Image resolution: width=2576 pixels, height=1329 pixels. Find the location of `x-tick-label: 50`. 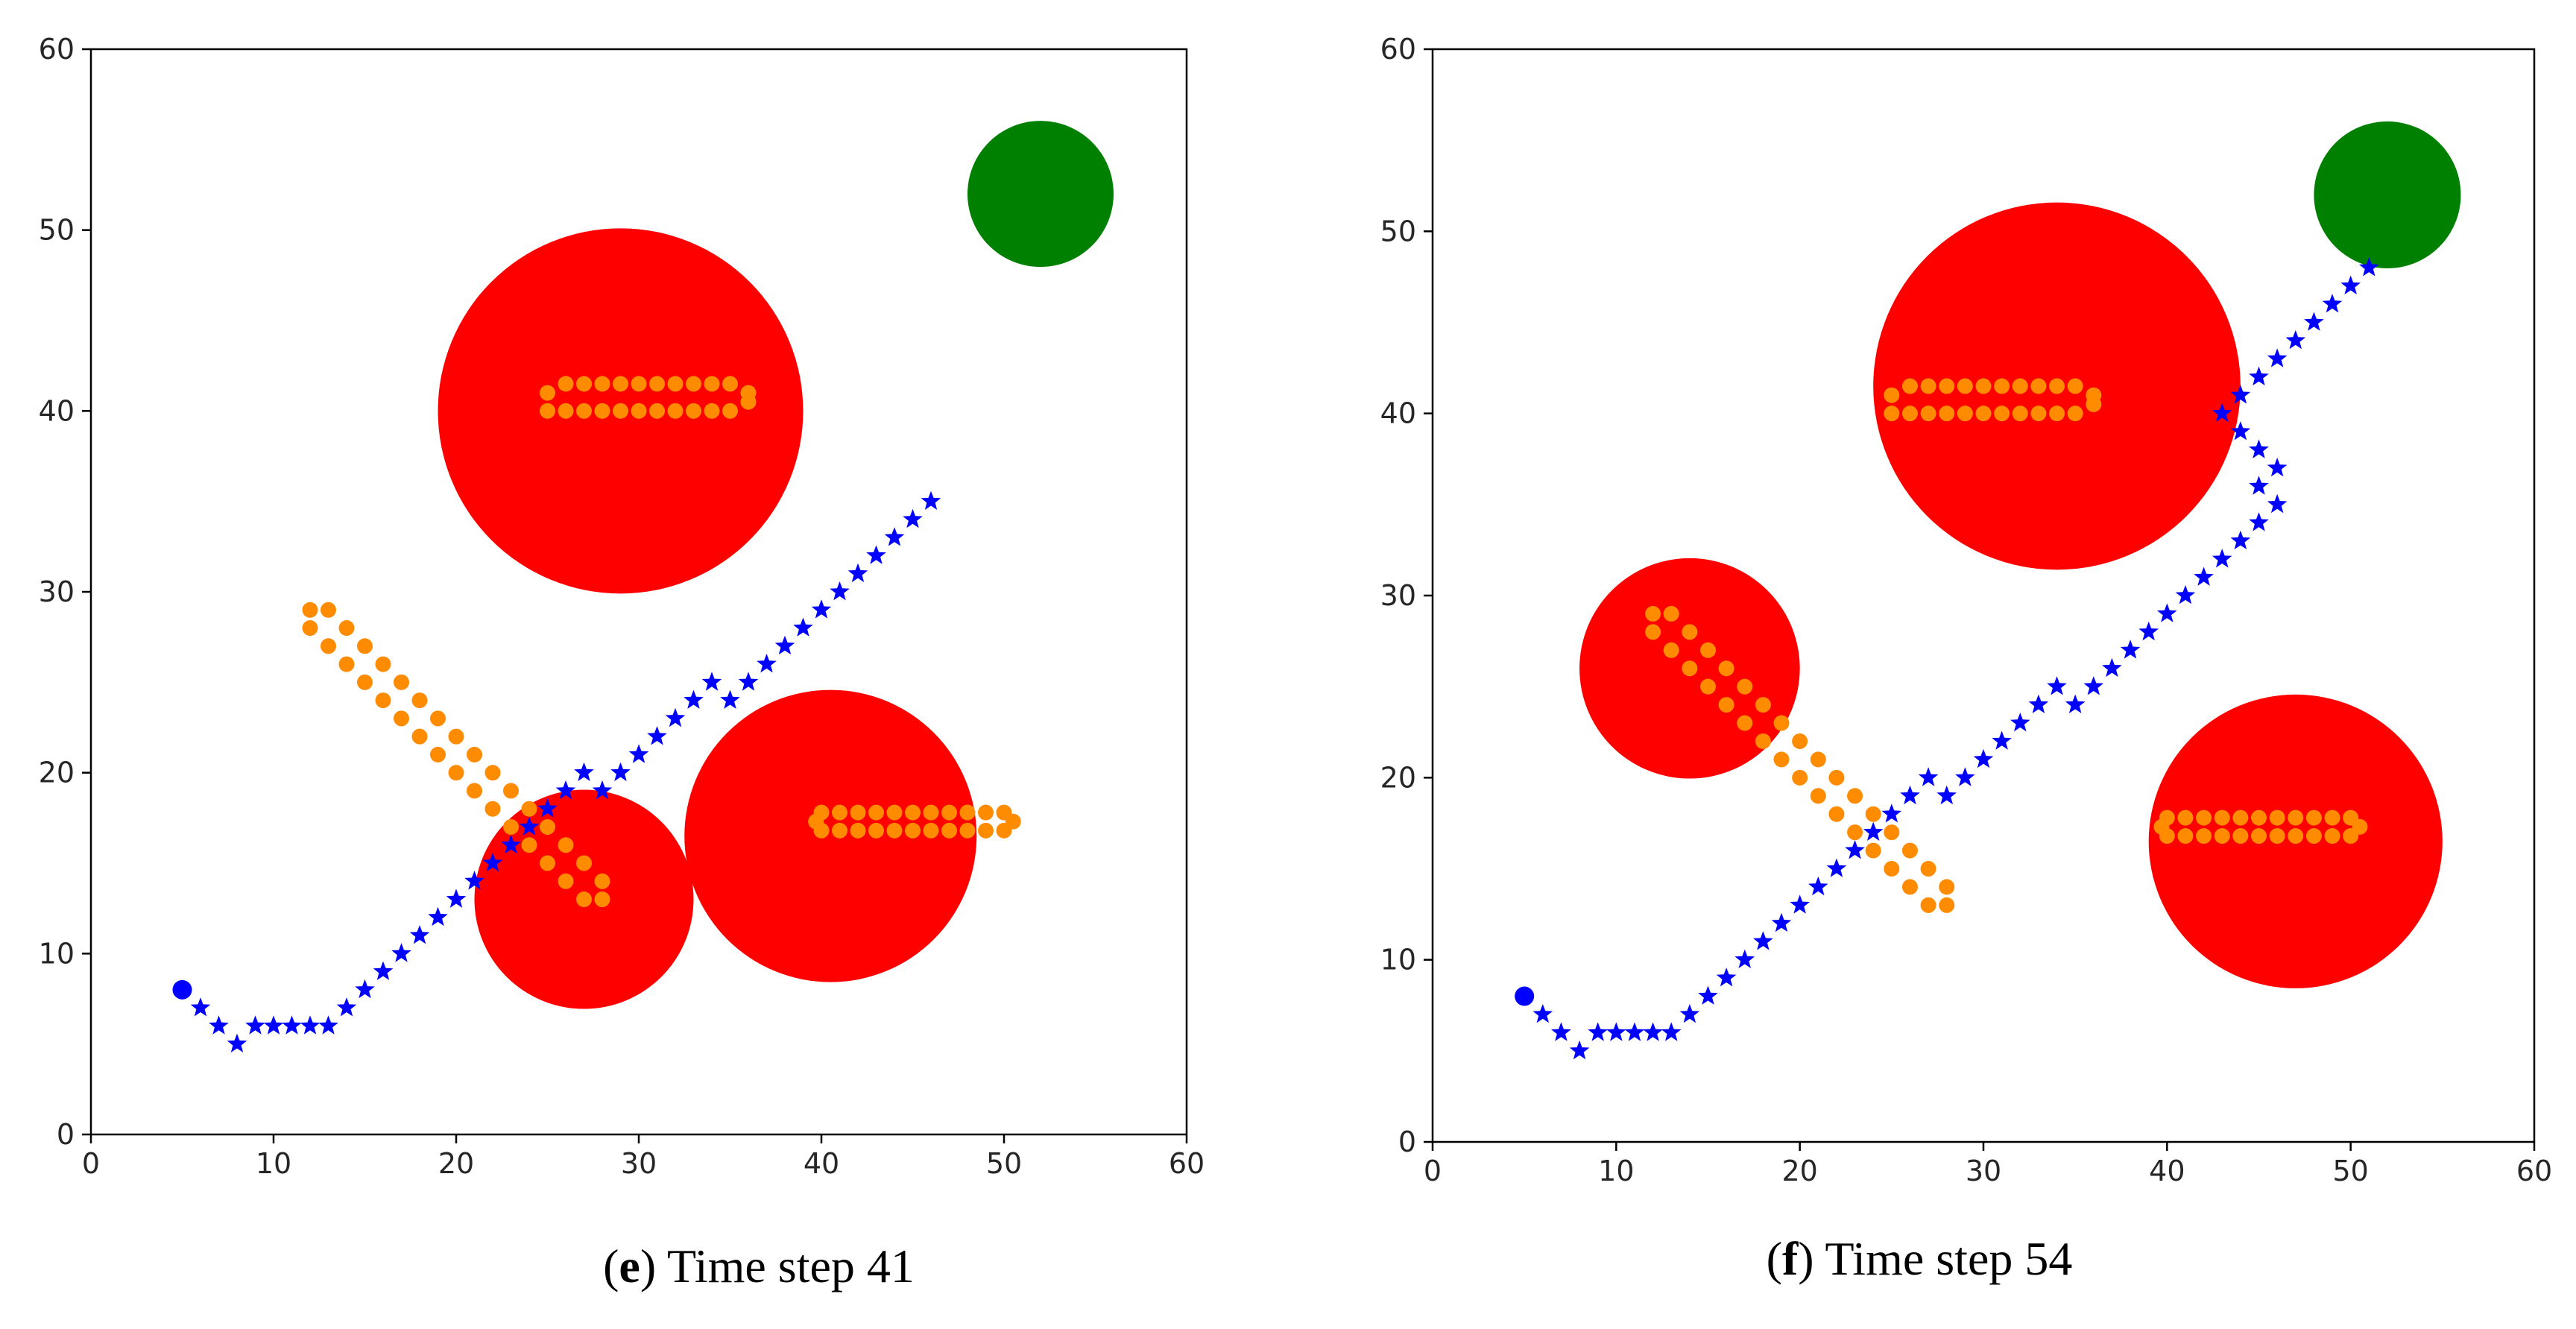

x-tick-label: 50 is located at coordinates (1004, 1163).